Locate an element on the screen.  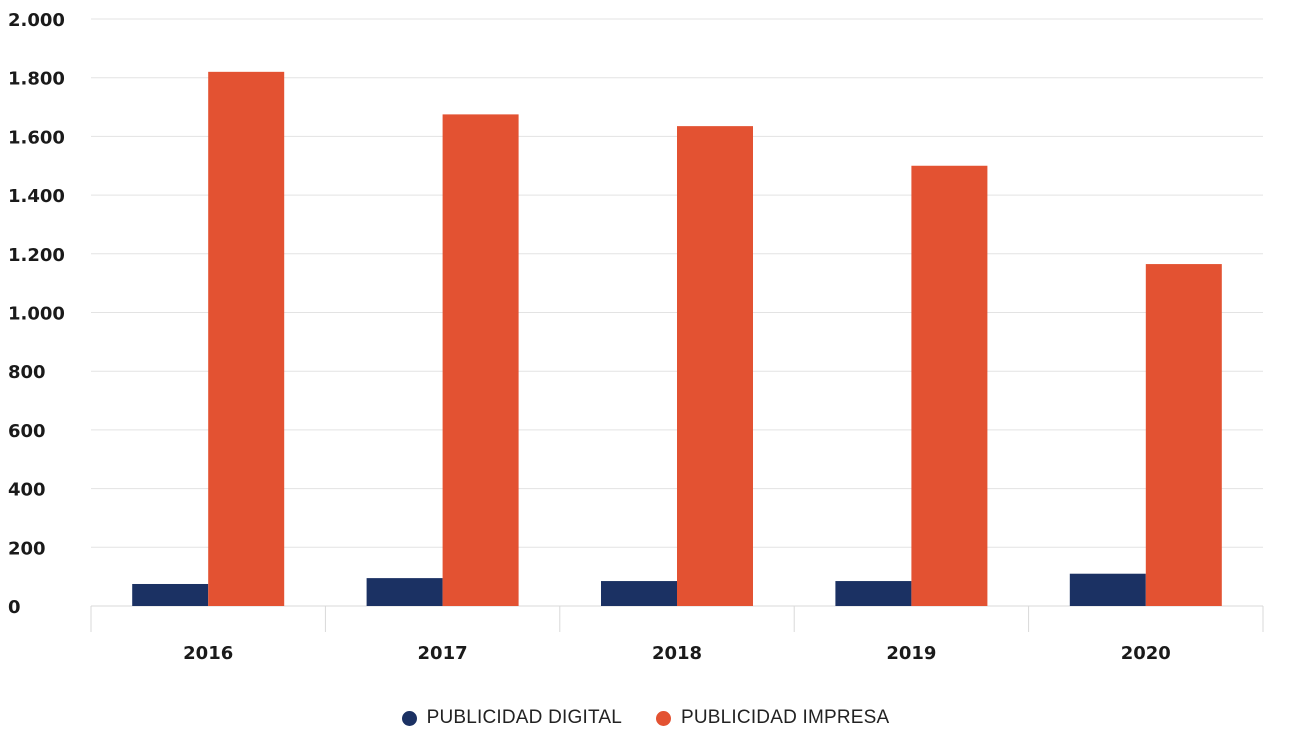
legend-label-impresa: PUBLICIDAD IMPRESA is located at coordinates (785, 717).